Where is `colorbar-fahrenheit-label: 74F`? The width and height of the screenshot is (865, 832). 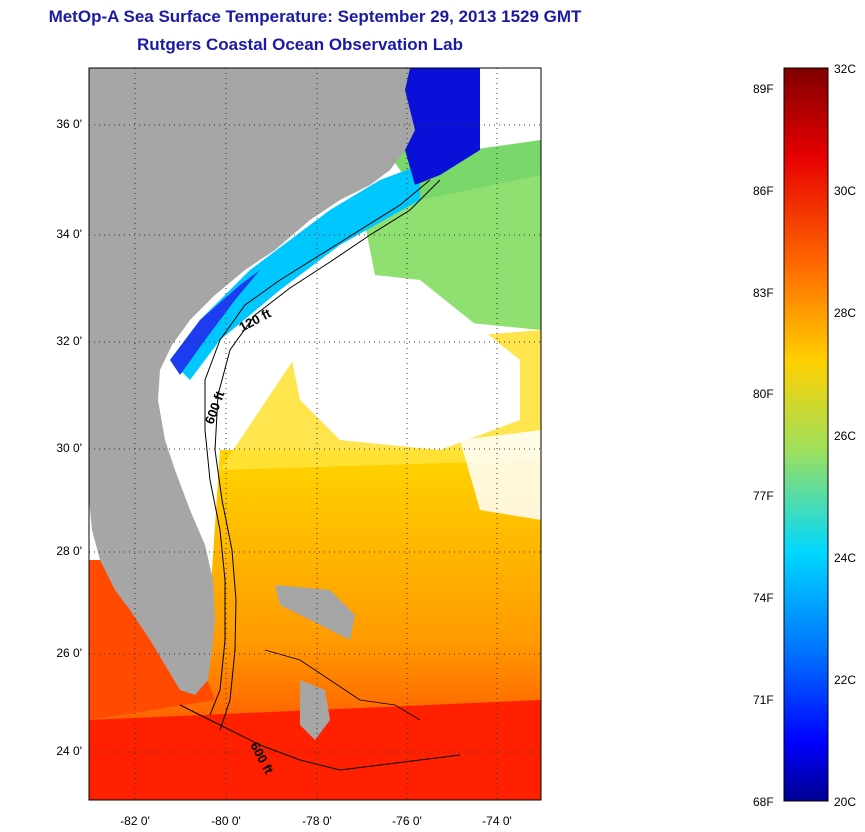 colorbar-fahrenheit-label: 74F is located at coordinates (763, 598).